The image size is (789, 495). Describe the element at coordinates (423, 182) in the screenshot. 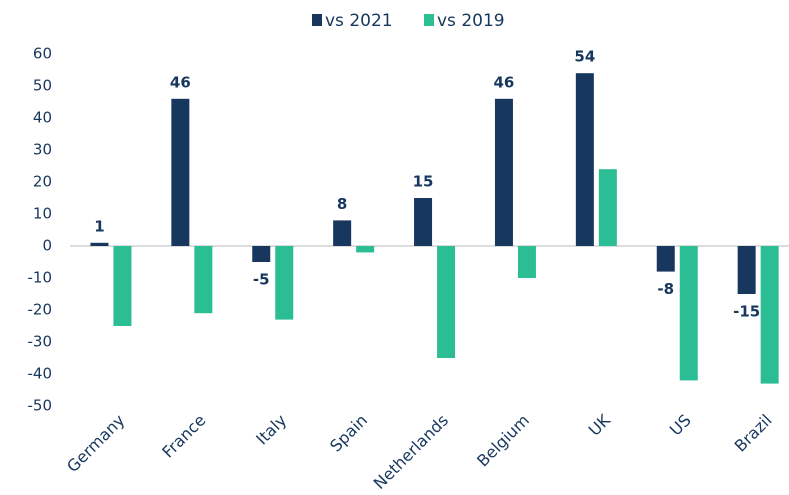

I see `data-label: 15` at that location.